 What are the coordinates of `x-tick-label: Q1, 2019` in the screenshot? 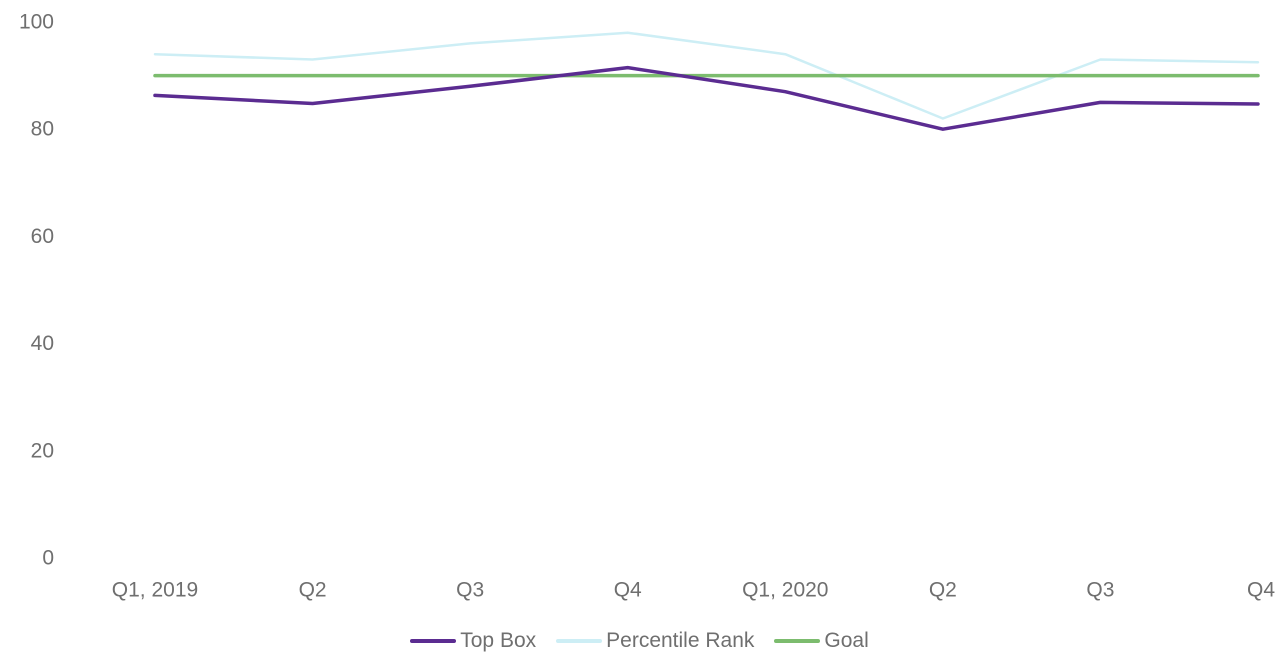 It's located at (155, 590).